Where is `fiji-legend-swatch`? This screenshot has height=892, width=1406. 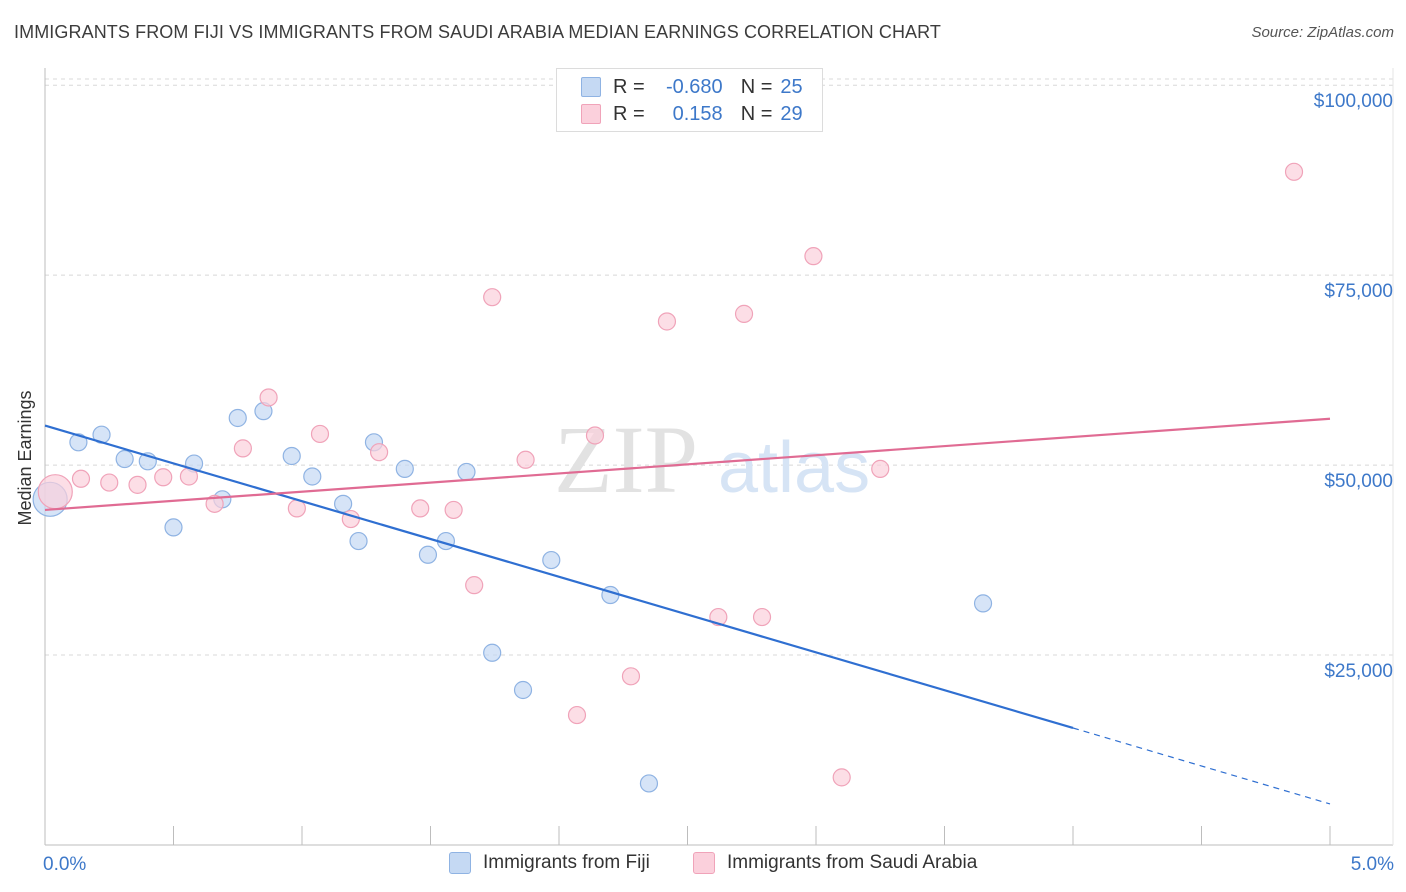 fiji-legend-swatch is located at coordinates (460, 863).